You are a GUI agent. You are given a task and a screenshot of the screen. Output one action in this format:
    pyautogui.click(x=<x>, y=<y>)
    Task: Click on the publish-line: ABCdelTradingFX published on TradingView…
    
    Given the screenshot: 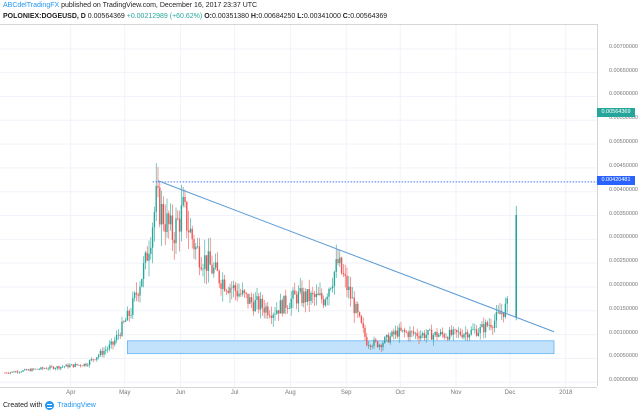 What is the action you would take?
    pyautogui.click(x=130, y=5)
    